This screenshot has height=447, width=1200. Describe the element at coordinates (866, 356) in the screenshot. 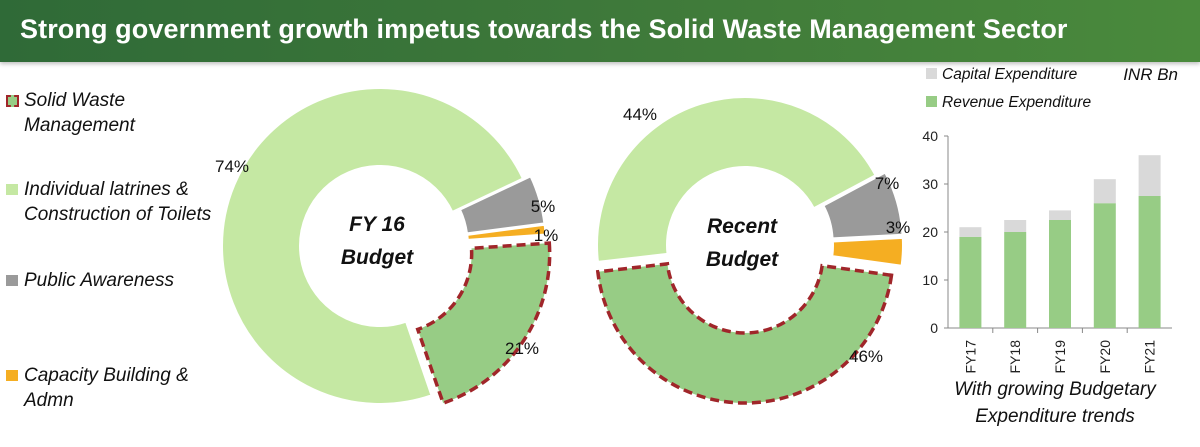

I see `donut-slice-label: 46%` at that location.